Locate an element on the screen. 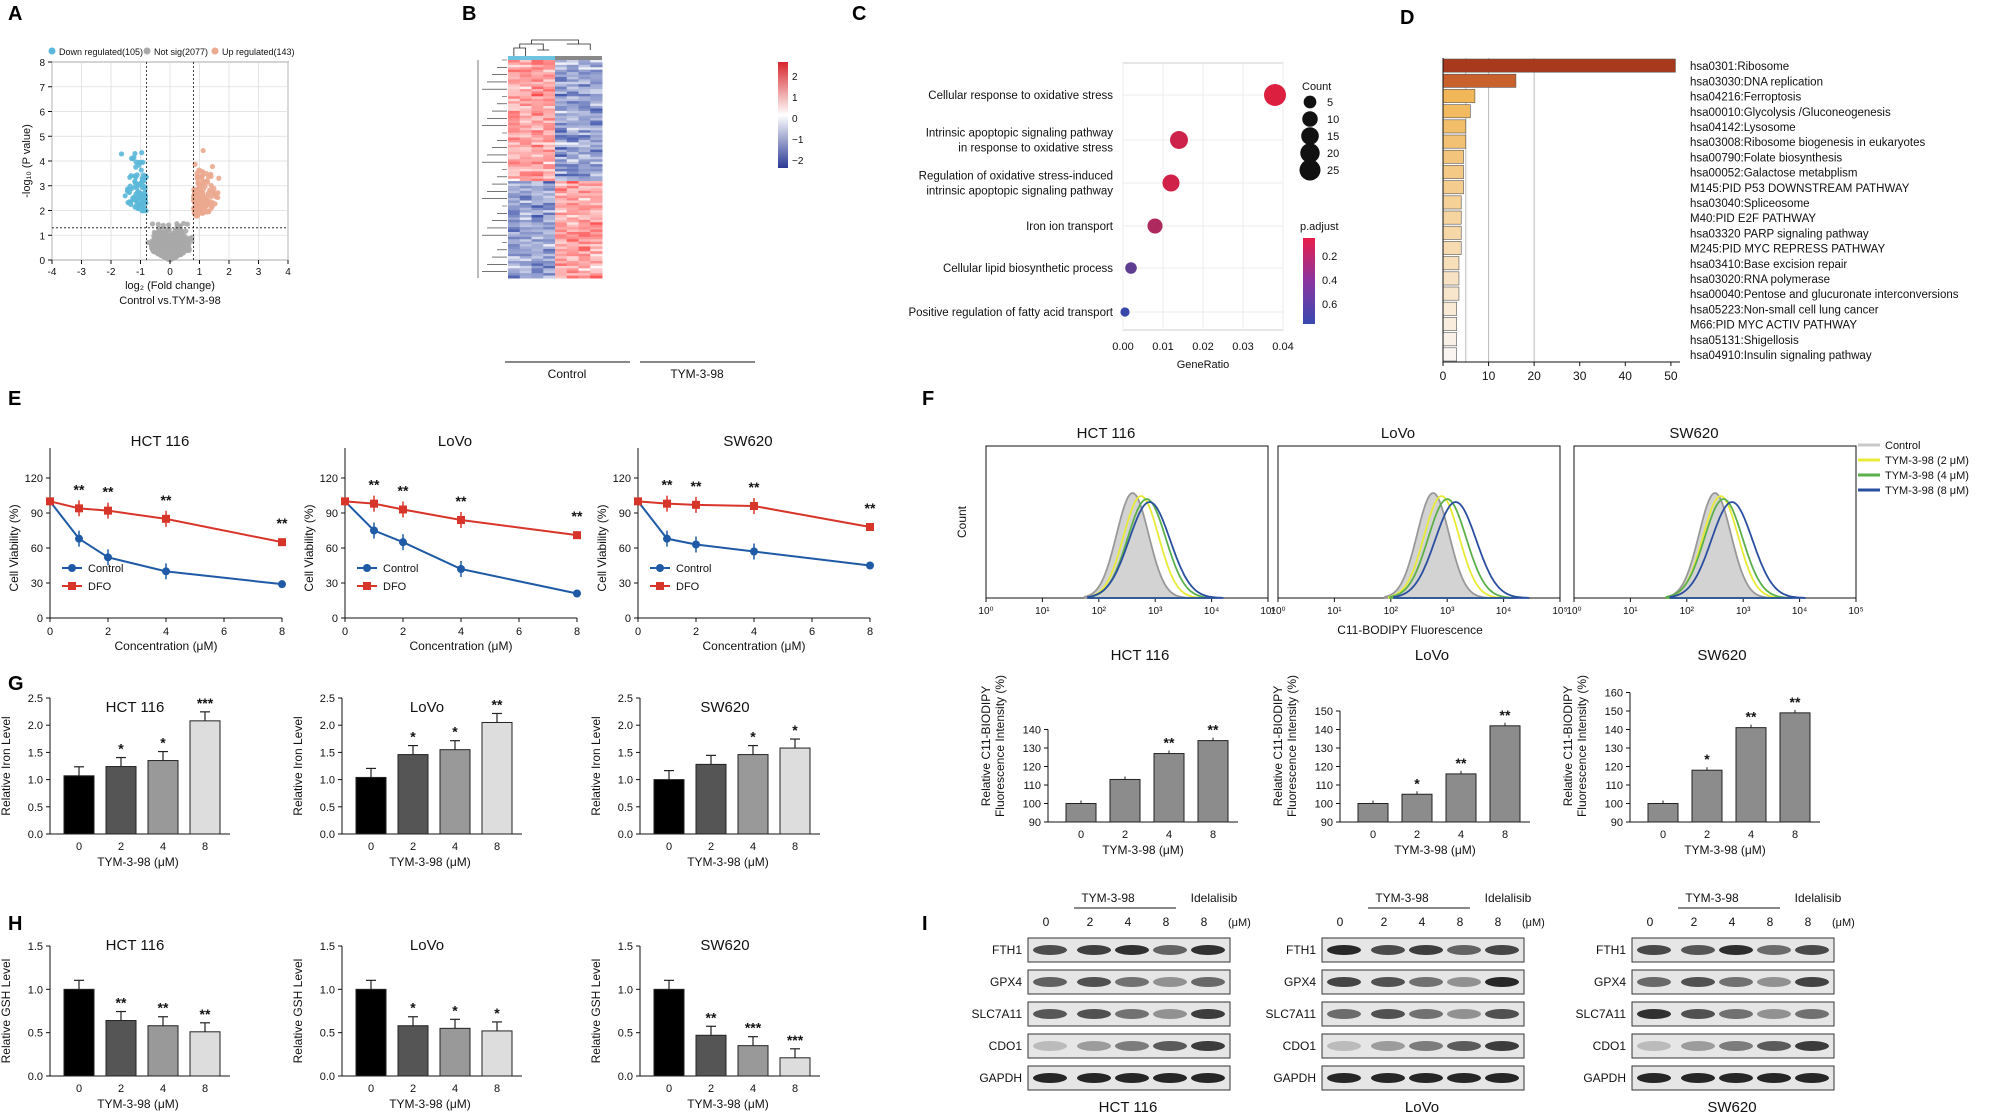  kegg-bar is located at coordinates (1449, 339).